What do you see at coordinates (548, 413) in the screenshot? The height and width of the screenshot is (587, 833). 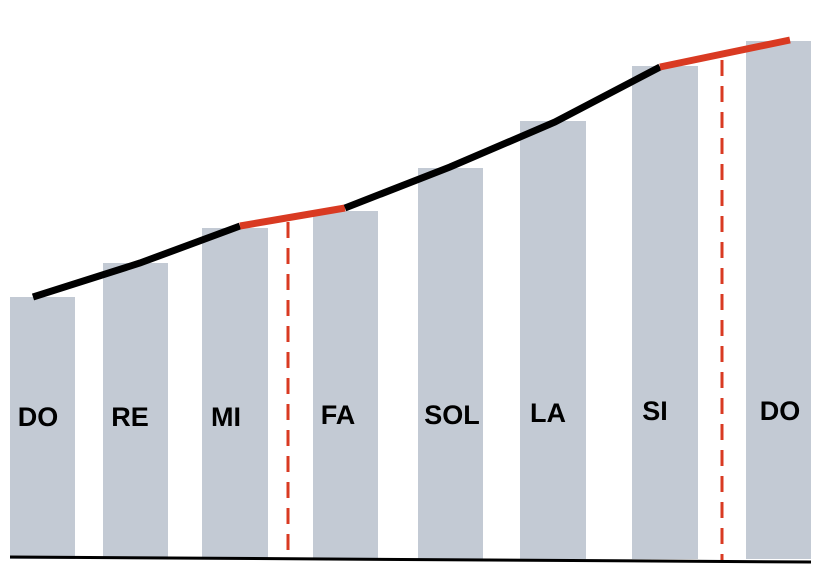 I see `note-label: LA` at bounding box center [548, 413].